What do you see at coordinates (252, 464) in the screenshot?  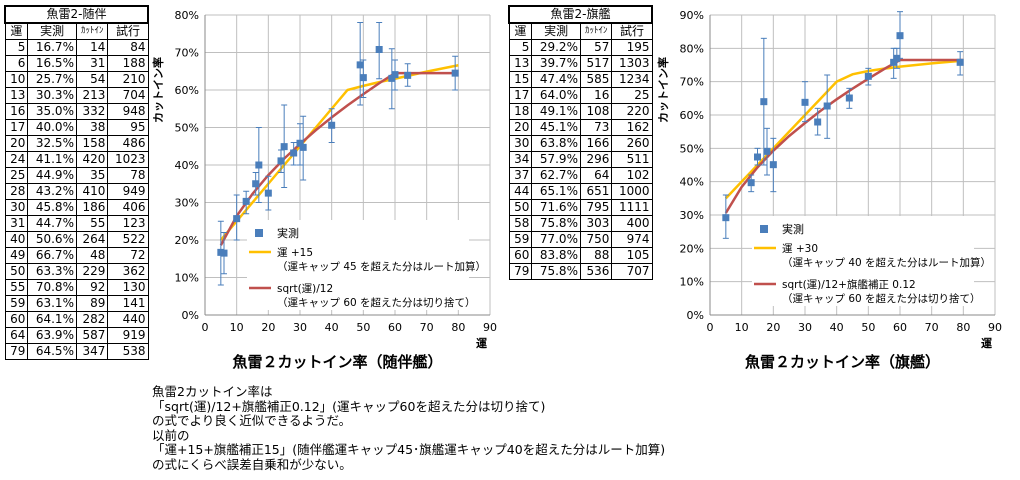 I see `note-line: の式にくらべ誤差自乗和が少ない。` at bounding box center [252, 464].